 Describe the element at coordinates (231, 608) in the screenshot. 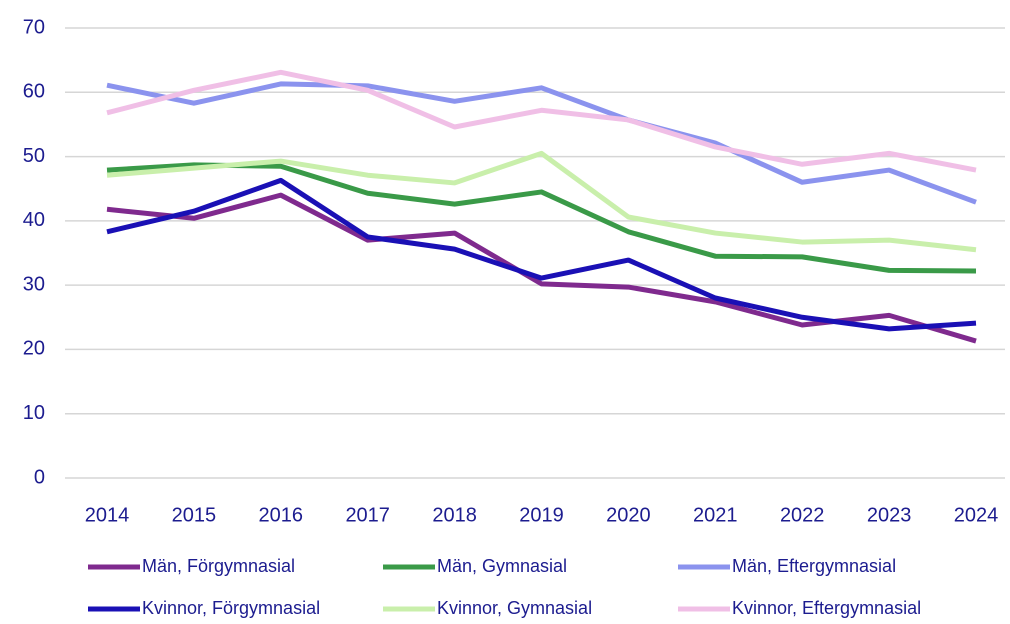

I see `legend-label: Kvinnor, Förgymnasial` at that location.